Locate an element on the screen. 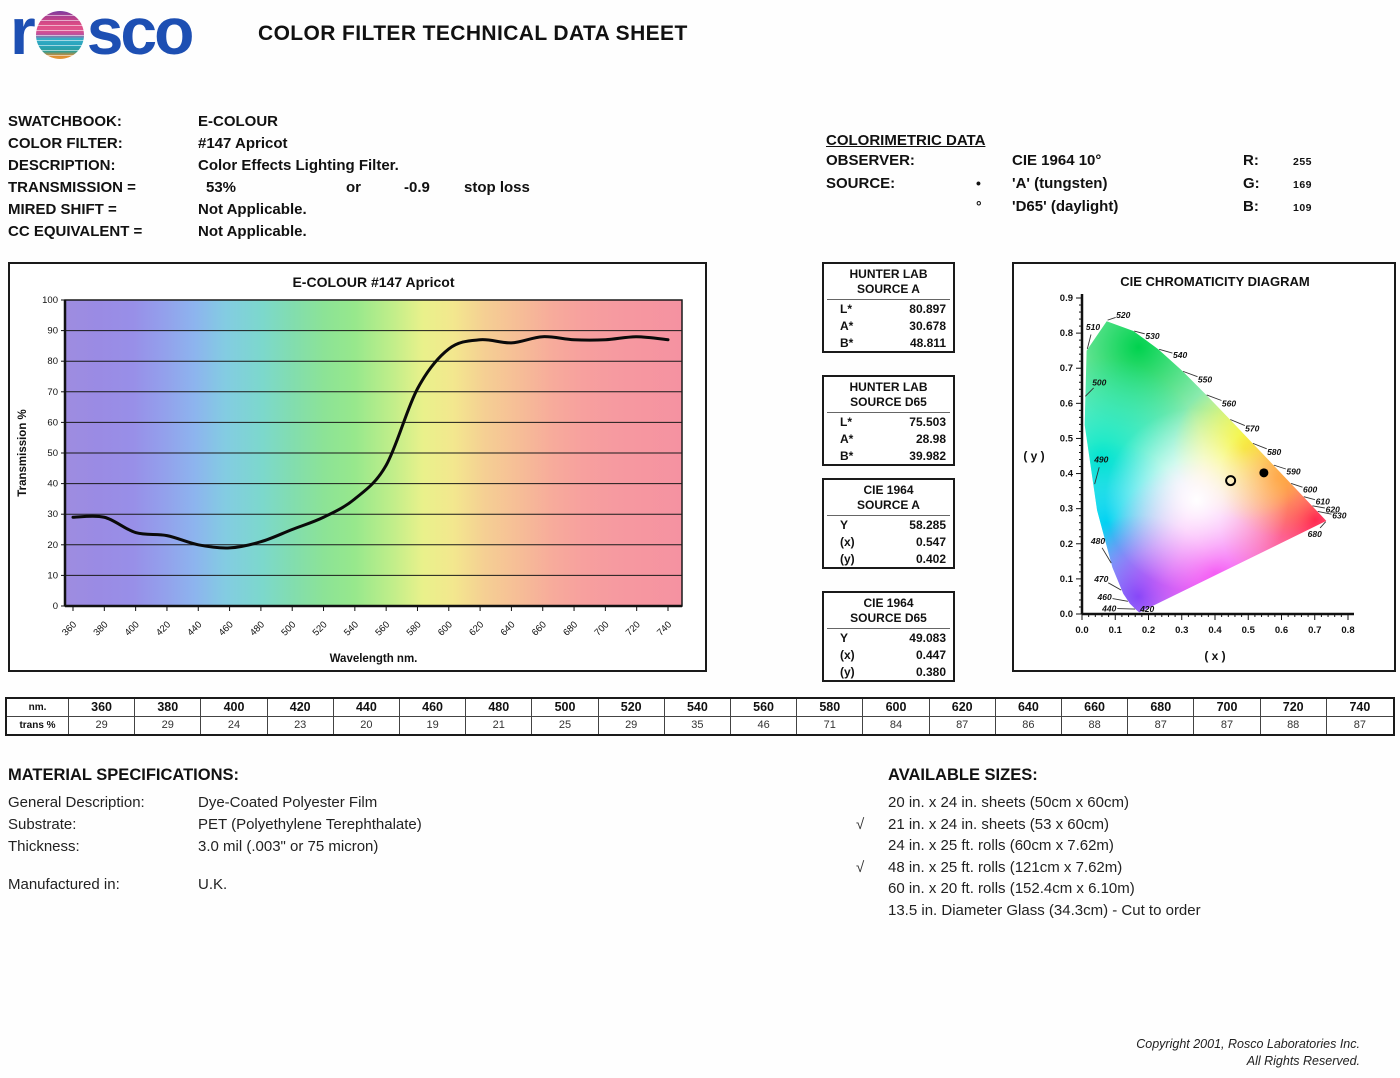 The height and width of the screenshot is (1078, 1400). lab-row-label: (y) is located at coordinates (847, 559).